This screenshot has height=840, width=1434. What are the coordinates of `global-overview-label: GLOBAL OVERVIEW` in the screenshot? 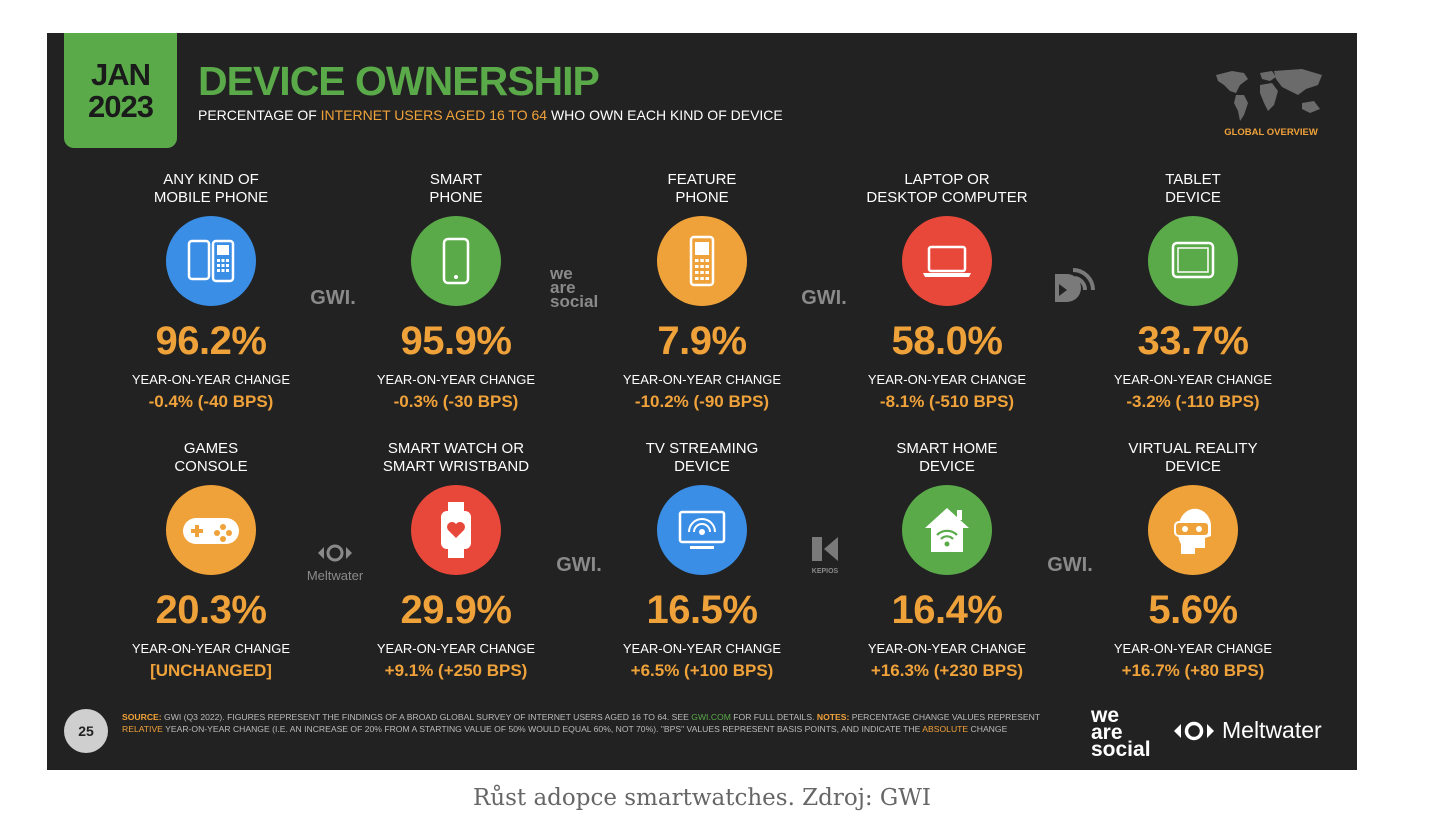 It's located at (1271, 132).